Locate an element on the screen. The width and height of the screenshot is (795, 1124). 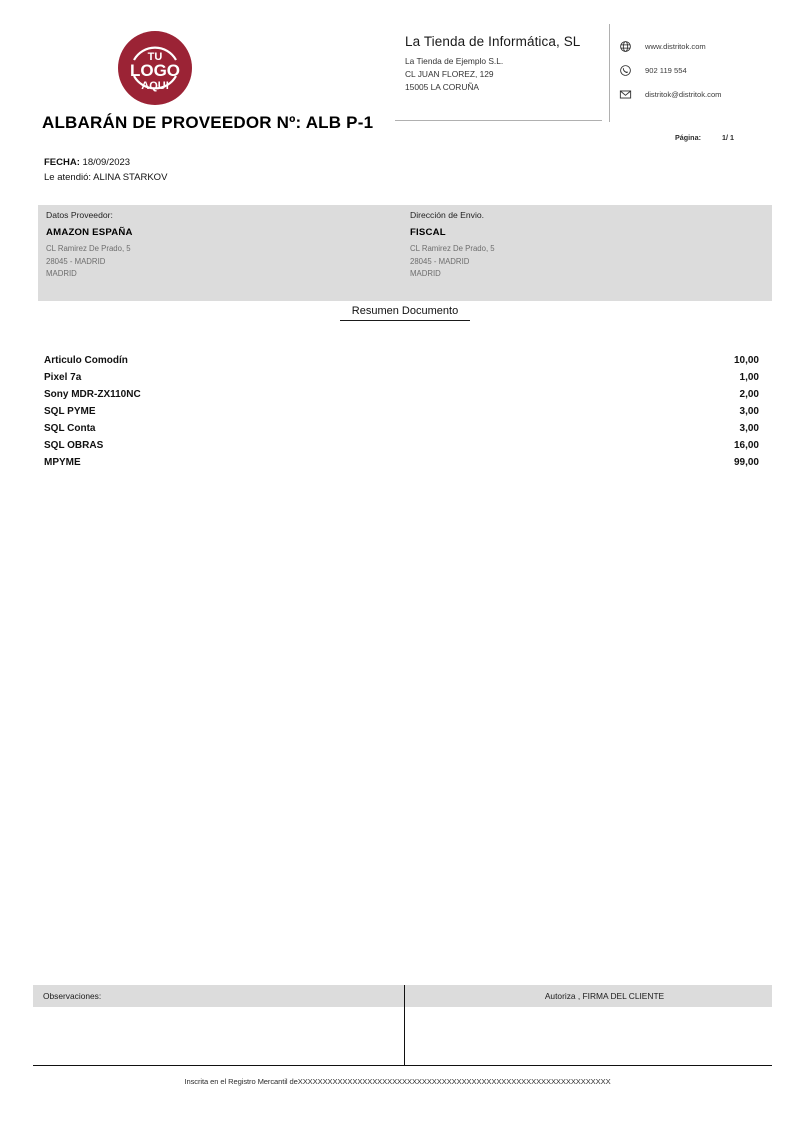
summary-item-quantity: 10,00 is located at coordinates (746, 360).